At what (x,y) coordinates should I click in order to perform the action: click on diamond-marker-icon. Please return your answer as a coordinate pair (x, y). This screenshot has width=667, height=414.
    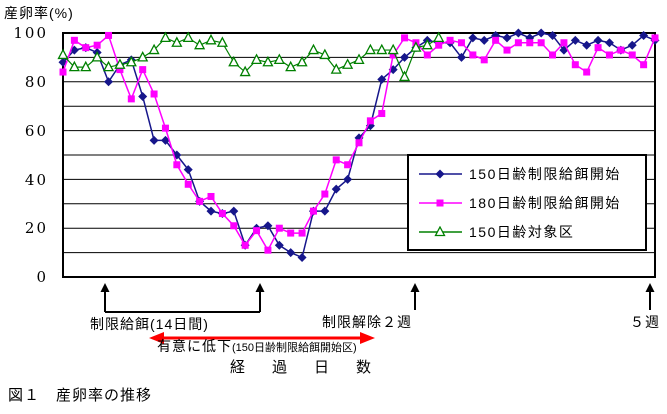
    Looking at the image, I should click on (440, 173).